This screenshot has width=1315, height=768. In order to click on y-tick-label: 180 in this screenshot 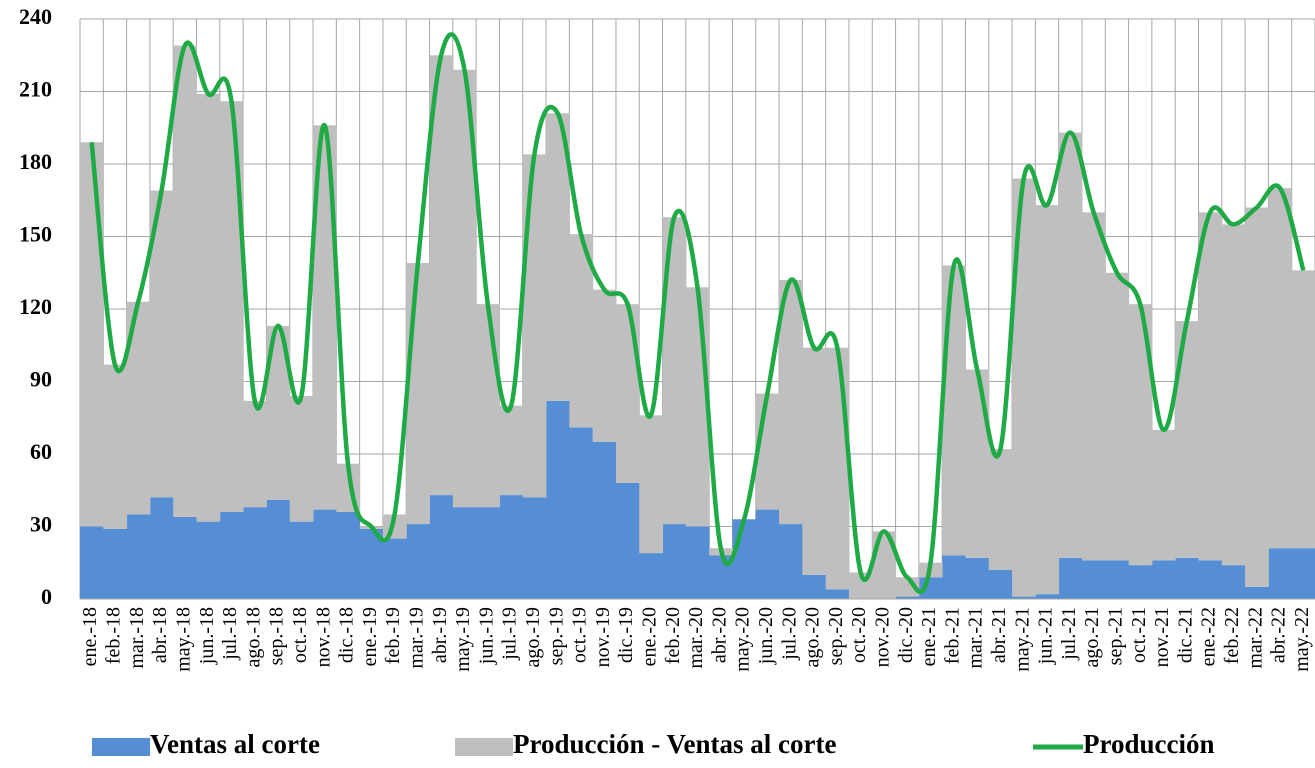, I will do `click(35, 161)`.